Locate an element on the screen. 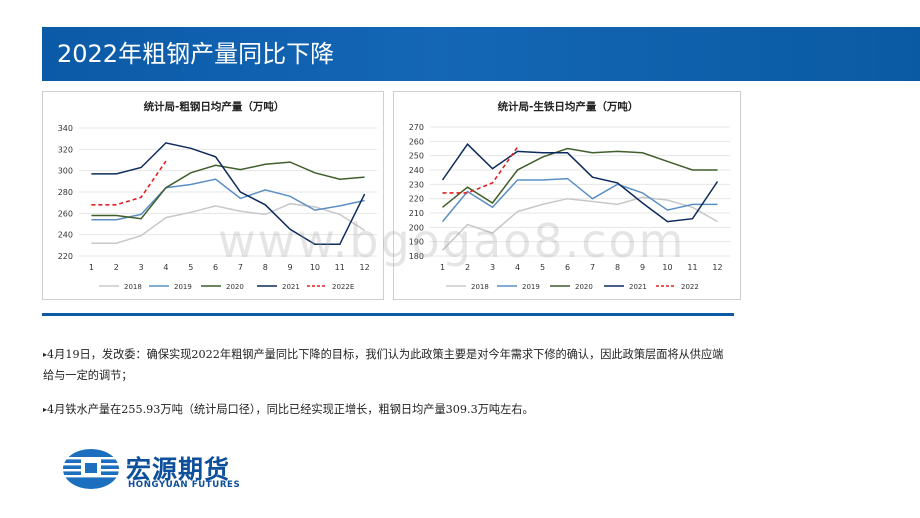 This screenshot has height=518, width=920. y-tick-label: 340 is located at coordinates (65, 128).